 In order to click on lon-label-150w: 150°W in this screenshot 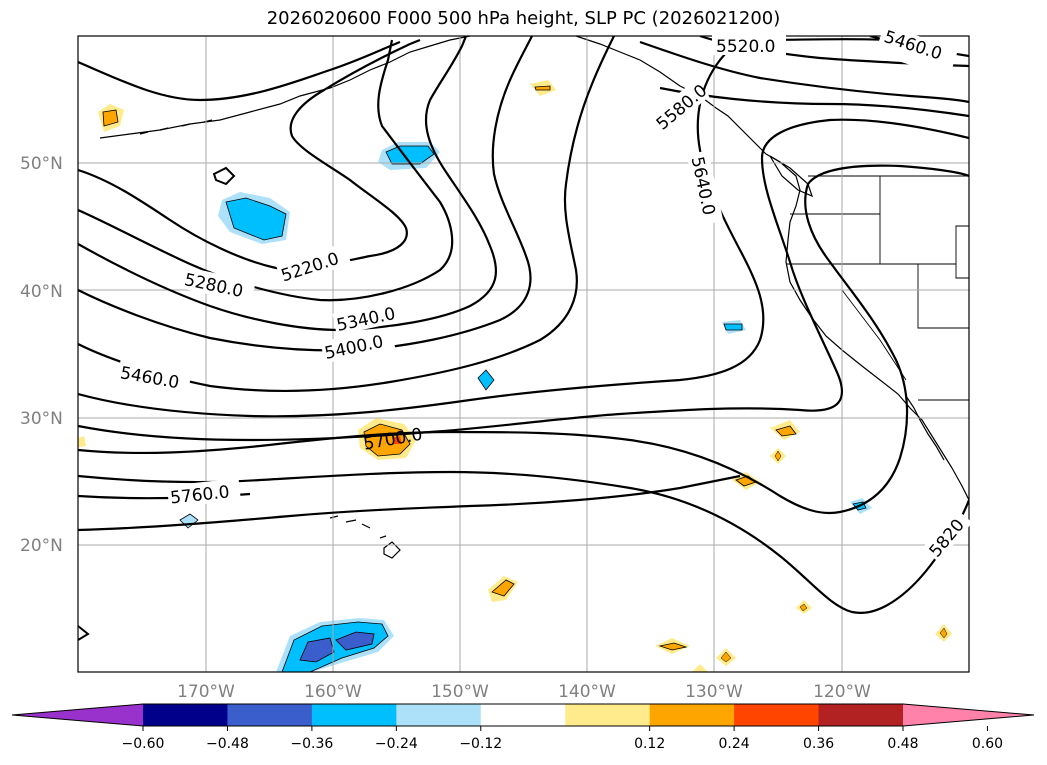, I will do `click(460, 692)`.